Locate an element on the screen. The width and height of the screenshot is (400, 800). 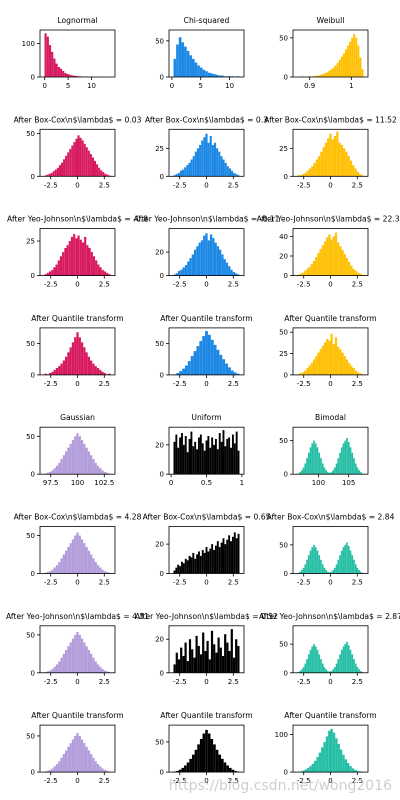
histogram-panel: Weibull 0.9 1 0 50 is located at coordinates (324, 53).